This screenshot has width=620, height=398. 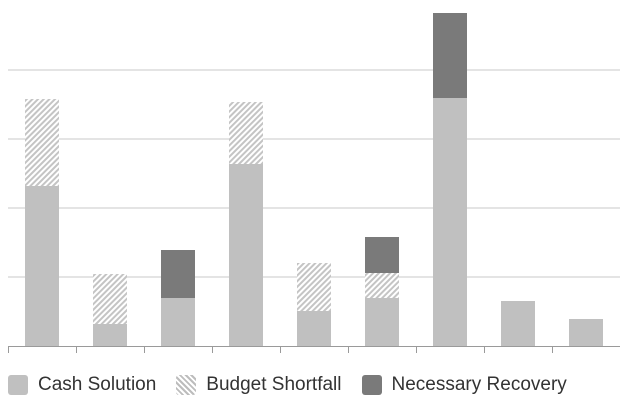 What do you see at coordinates (18, 385) in the screenshot?
I see `legend-swatch-cash-solution` at bounding box center [18, 385].